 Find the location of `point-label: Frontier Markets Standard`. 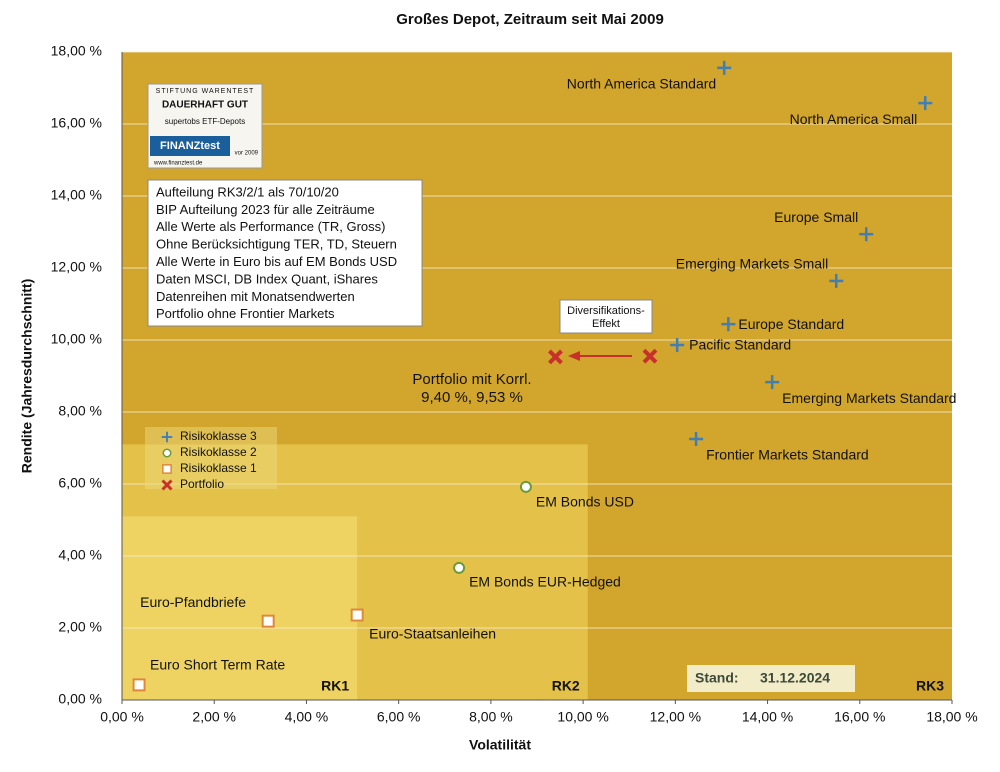

point-label: Frontier Markets Standard is located at coordinates (787, 455).